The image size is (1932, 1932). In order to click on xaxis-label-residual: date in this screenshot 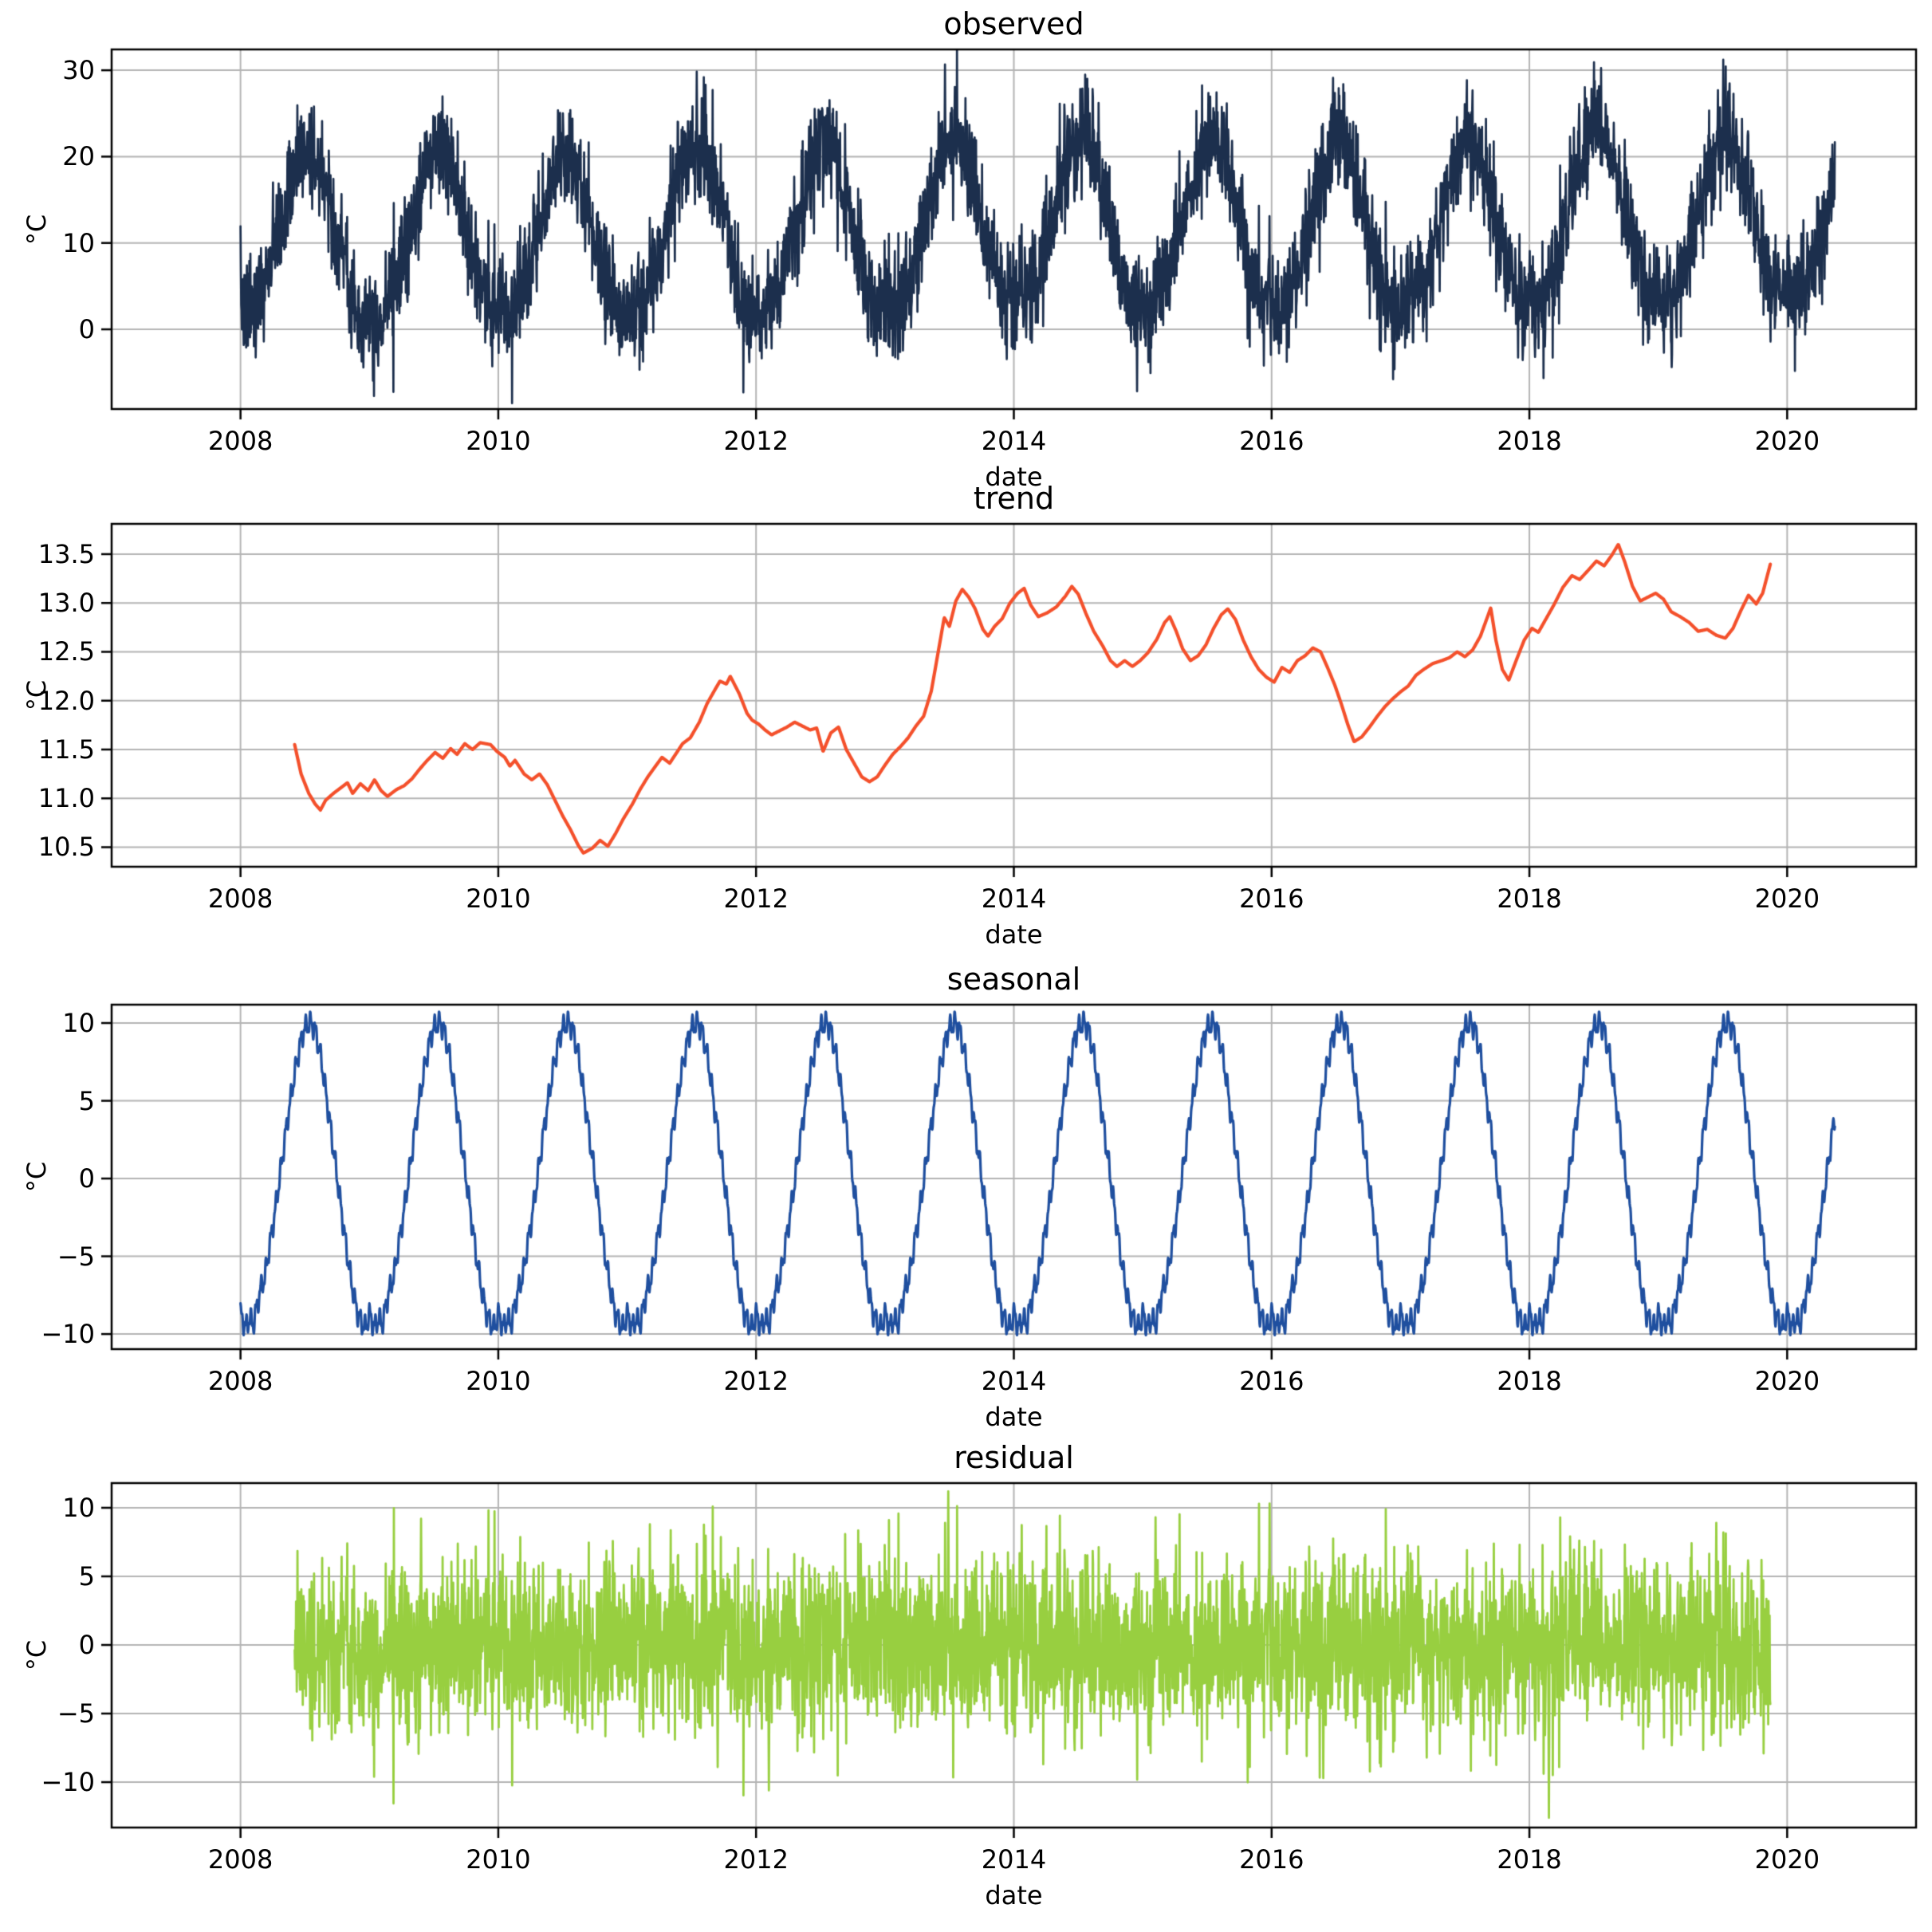, I will do `click(1014, 1895)`.